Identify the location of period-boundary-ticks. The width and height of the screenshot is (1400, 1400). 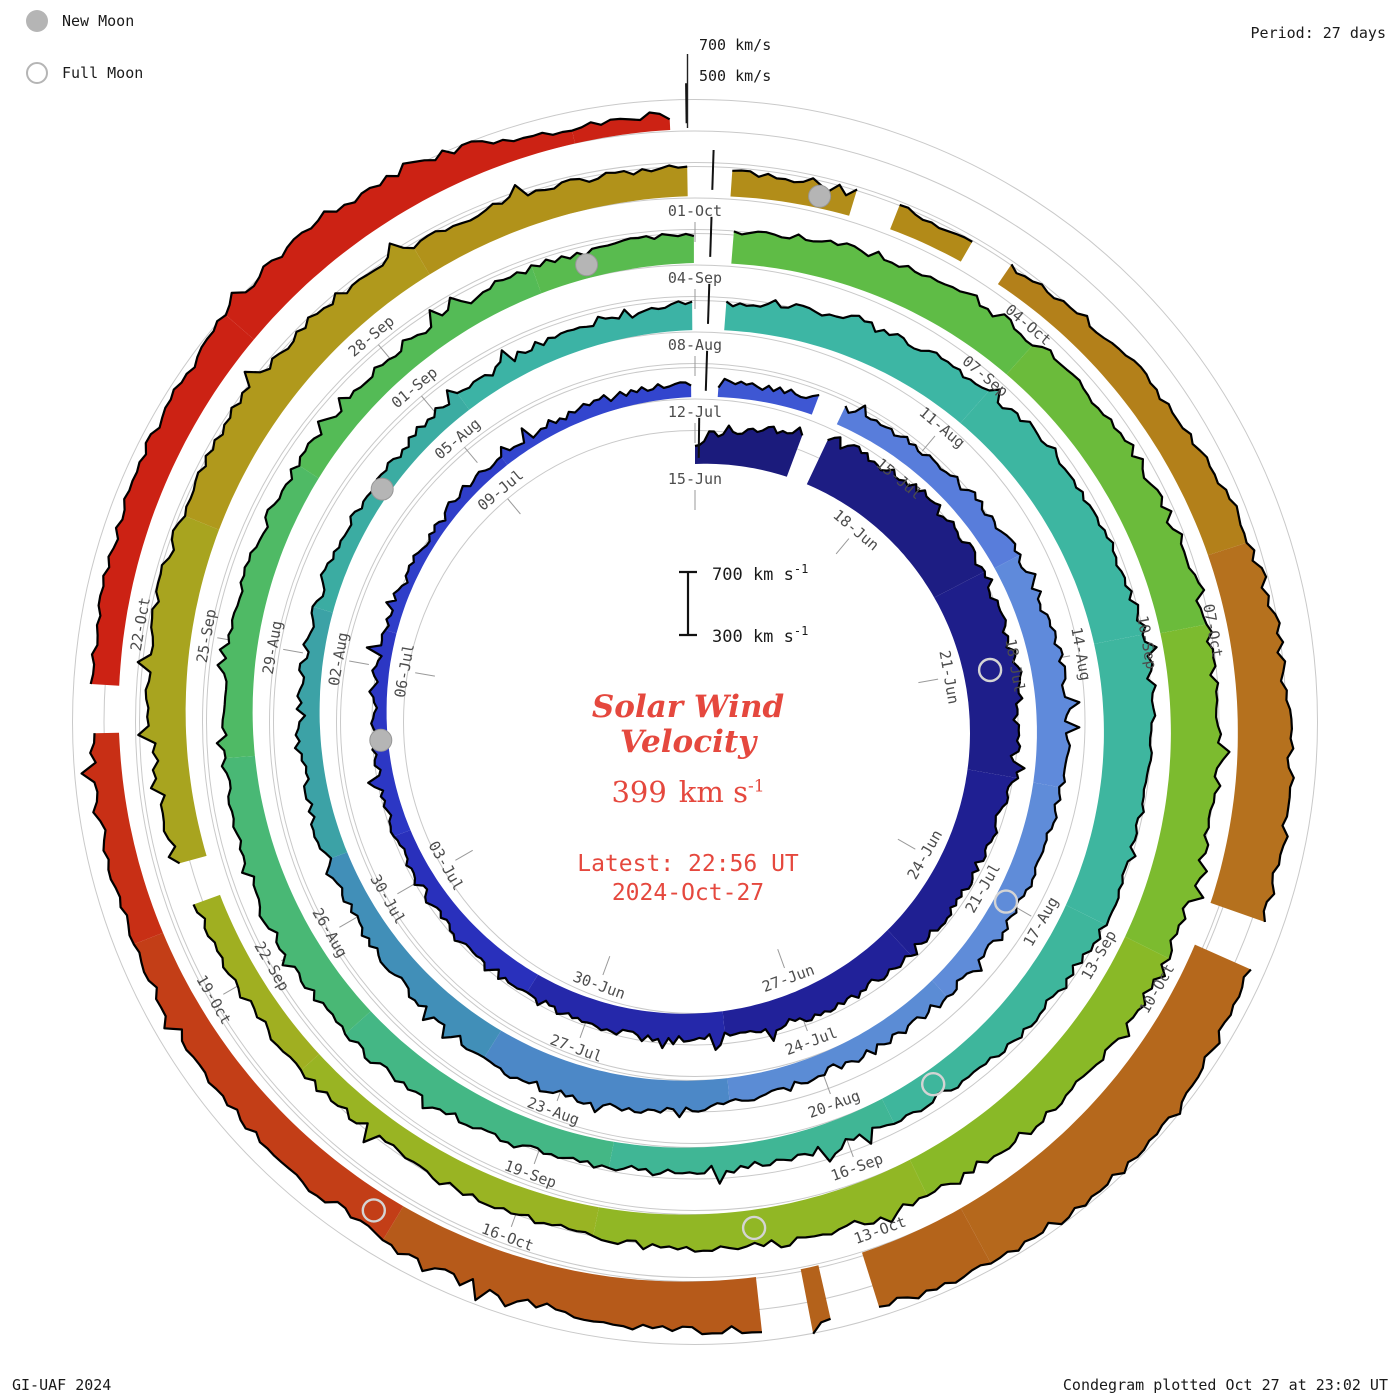
(700, 270).